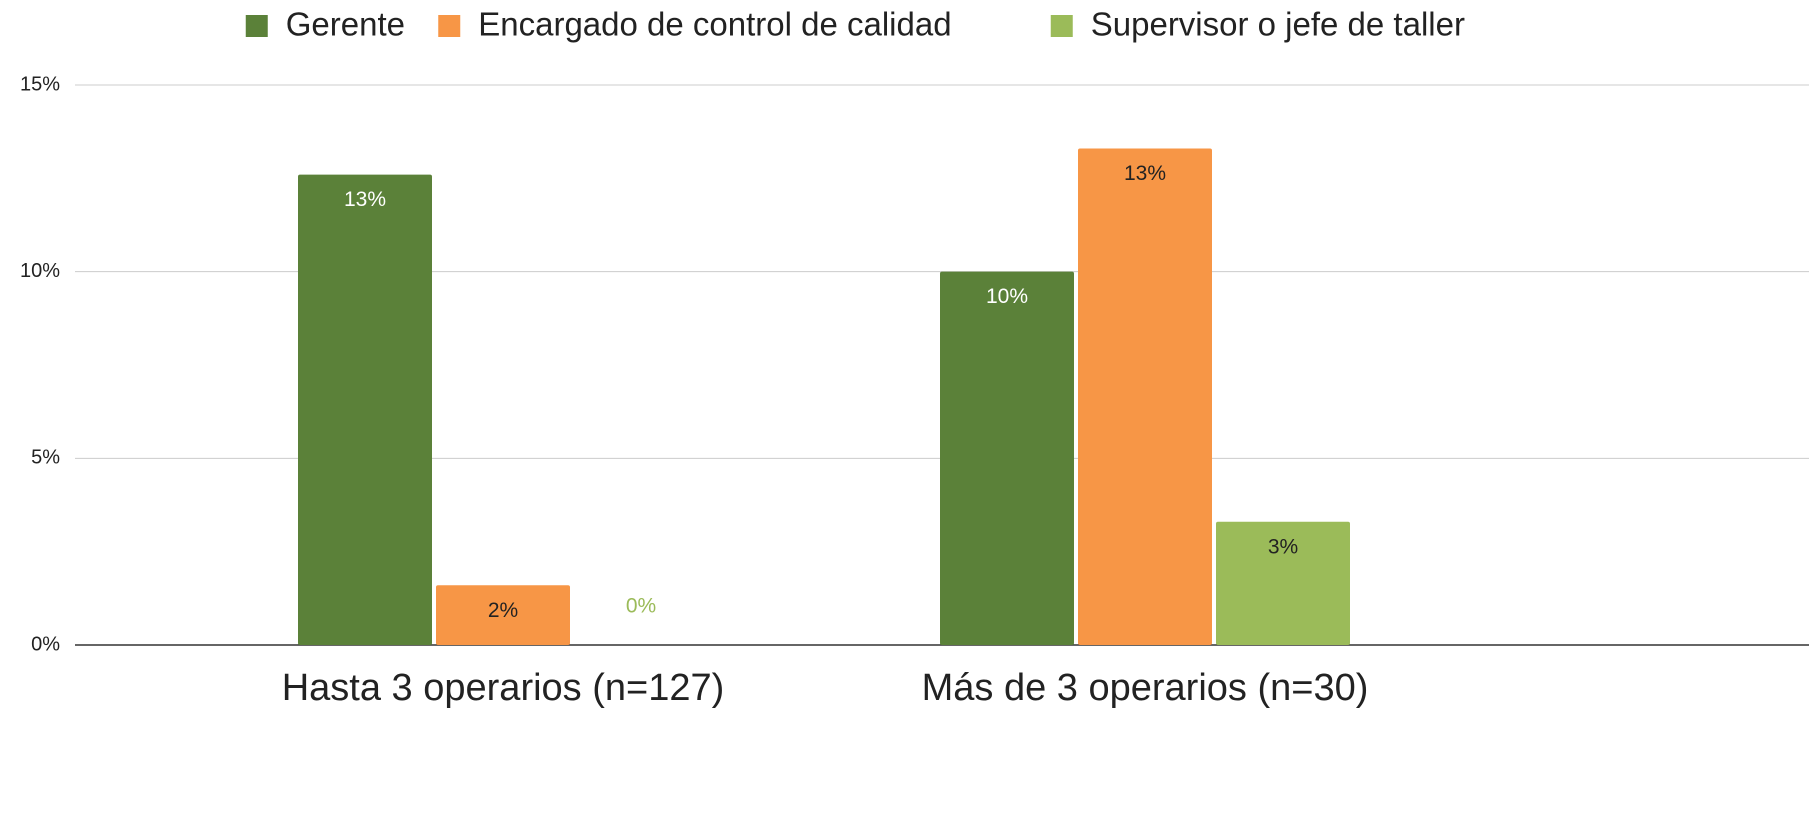 Image resolution: width=1809 pixels, height=814 pixels. What do you see at coordinates (45, 644) in the screenshot?
I see `y-tick-label: 0%` at bounding box center [45, 644].